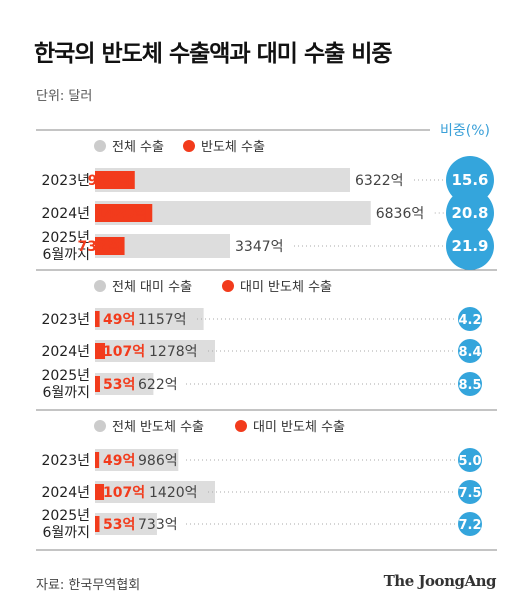 The image size is (530, 612). I want to click on unit-label: 단위: 달러, so click(64, 96).